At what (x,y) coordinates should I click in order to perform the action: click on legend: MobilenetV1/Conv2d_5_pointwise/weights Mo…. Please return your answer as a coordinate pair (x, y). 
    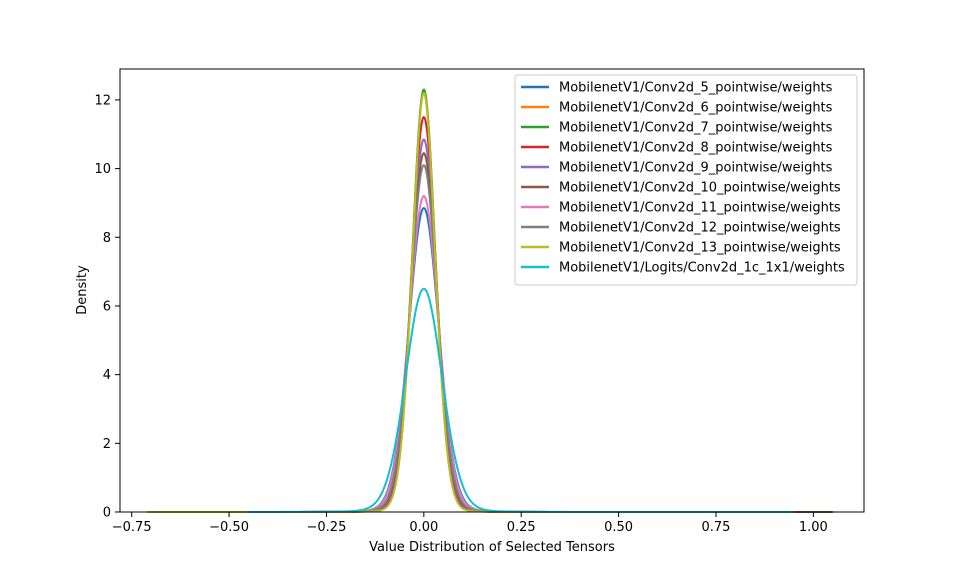
    Looking at the image, I should click on (686, 180).